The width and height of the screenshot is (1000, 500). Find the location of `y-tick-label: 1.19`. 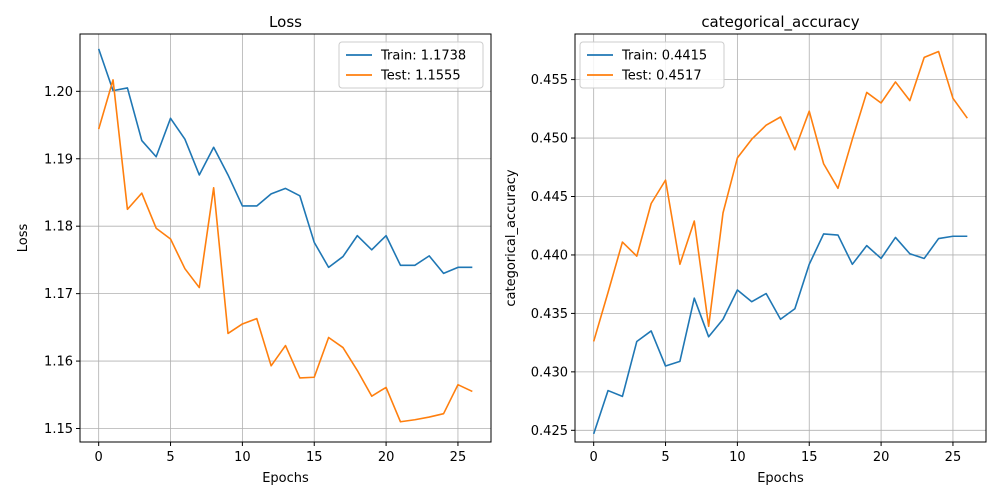

y-tick-label: 1.19 is located at coordinates (58, 159).